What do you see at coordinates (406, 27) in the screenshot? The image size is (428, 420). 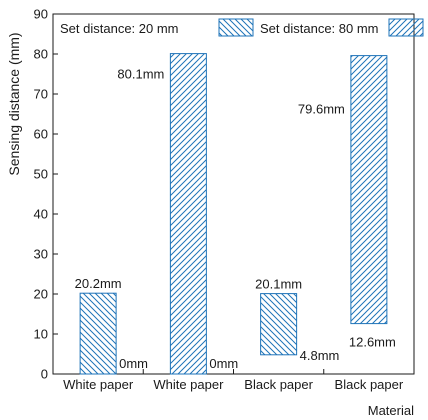 I see `legend-swatch-80mm` at bounding box center [406, 27].